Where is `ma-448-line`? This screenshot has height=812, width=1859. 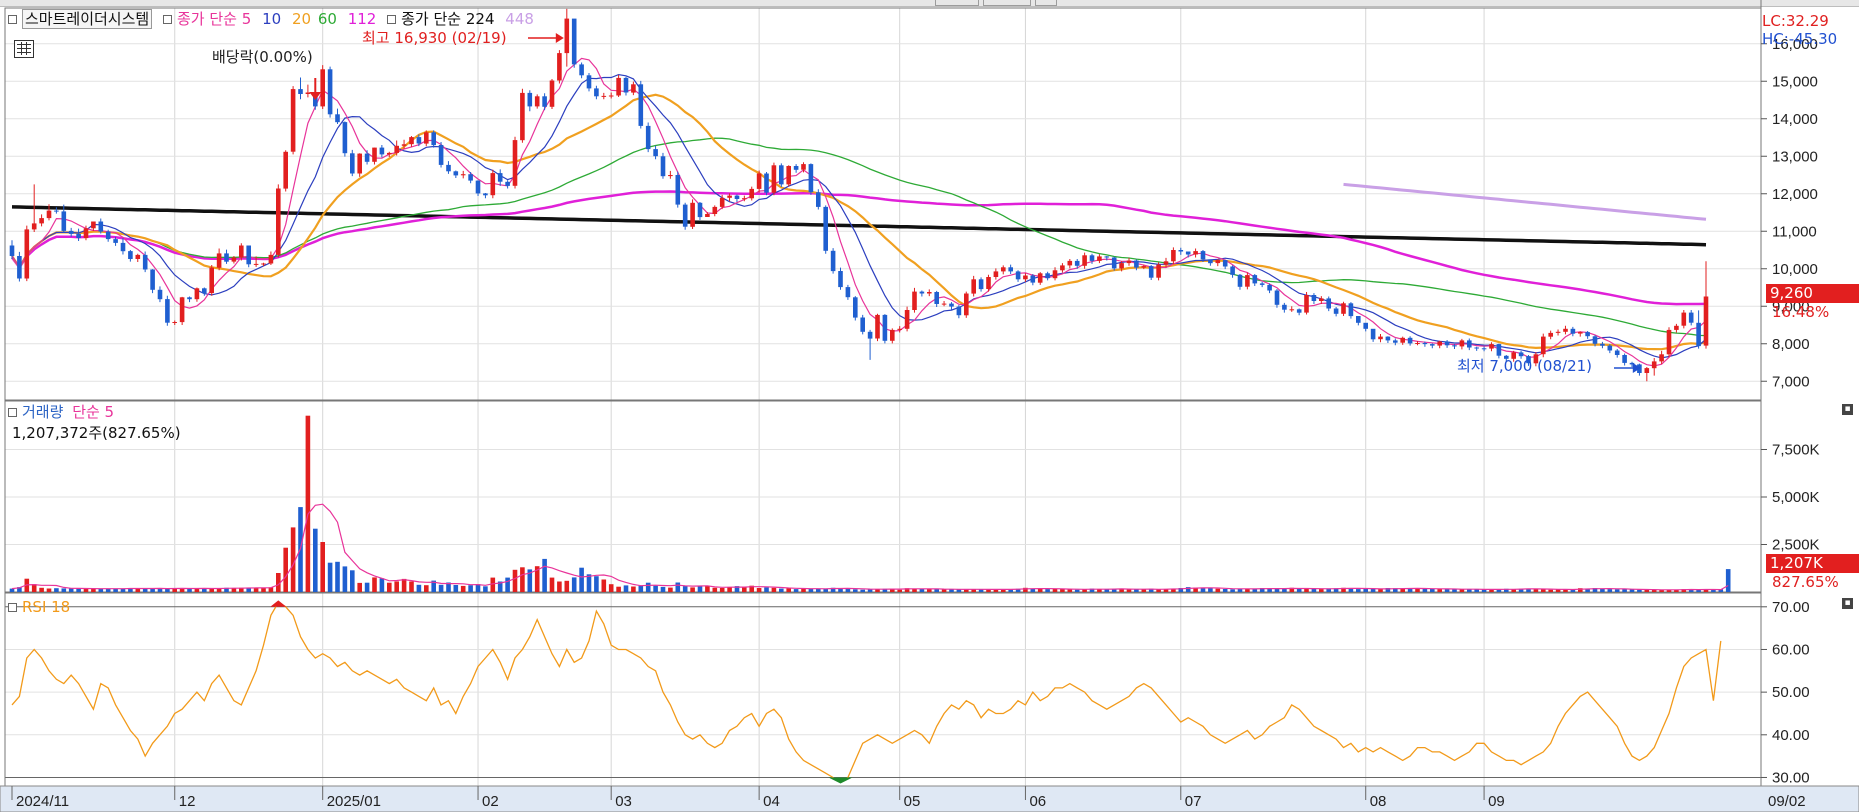
ma-448-line is located at coordinates (1525, 201).